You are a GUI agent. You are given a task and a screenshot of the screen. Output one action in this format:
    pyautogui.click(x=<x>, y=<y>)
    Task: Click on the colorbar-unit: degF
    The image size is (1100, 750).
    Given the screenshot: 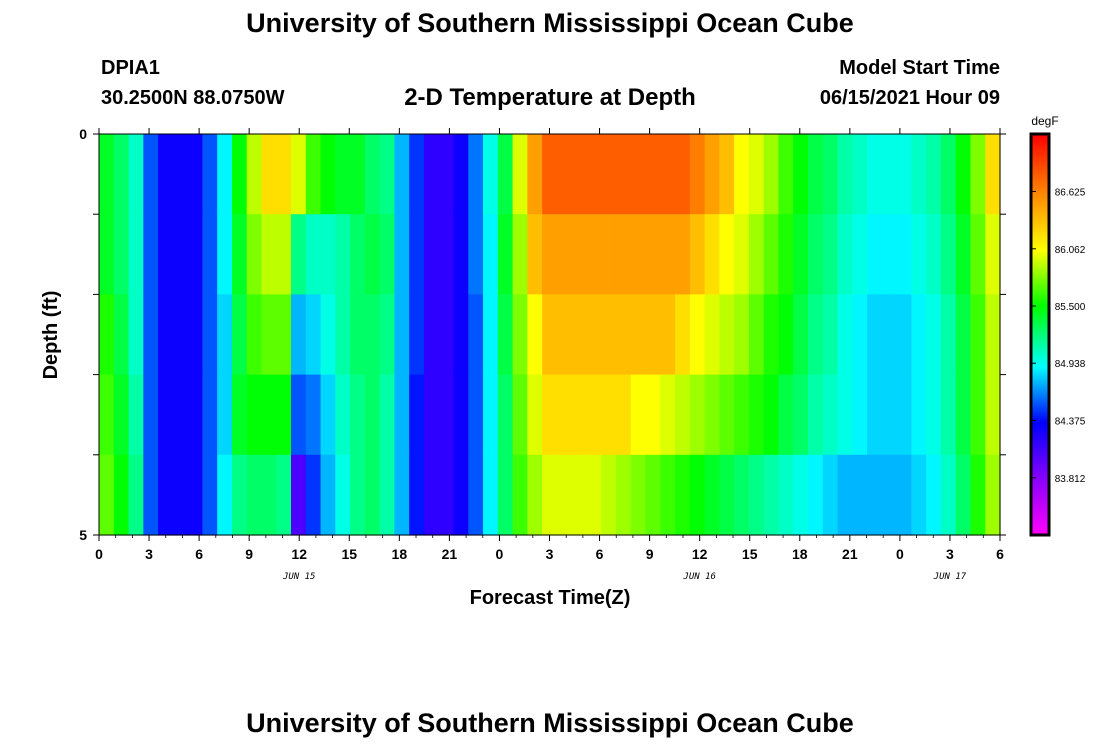 What is the action you would take?
    pyautogui.click(x=1044, y=121)
    